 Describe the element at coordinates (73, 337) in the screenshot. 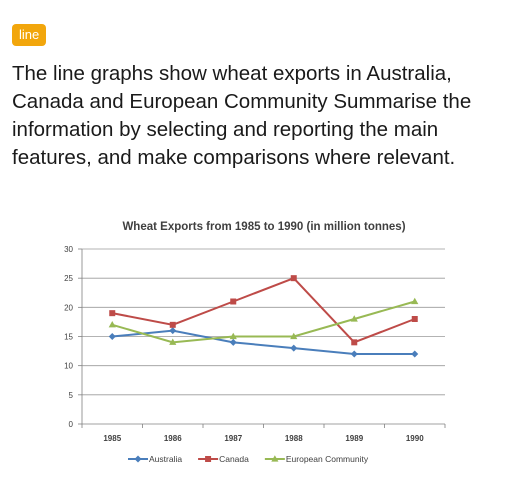

I see `y-axis: 0 5 10 15 20 25 30` at that location.